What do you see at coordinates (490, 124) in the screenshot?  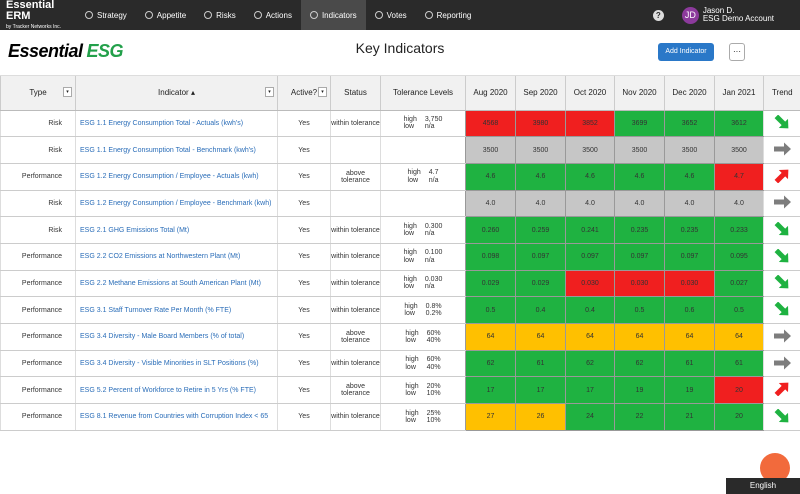 I see `value-cell: 4568` at bounding box center [490, 124].